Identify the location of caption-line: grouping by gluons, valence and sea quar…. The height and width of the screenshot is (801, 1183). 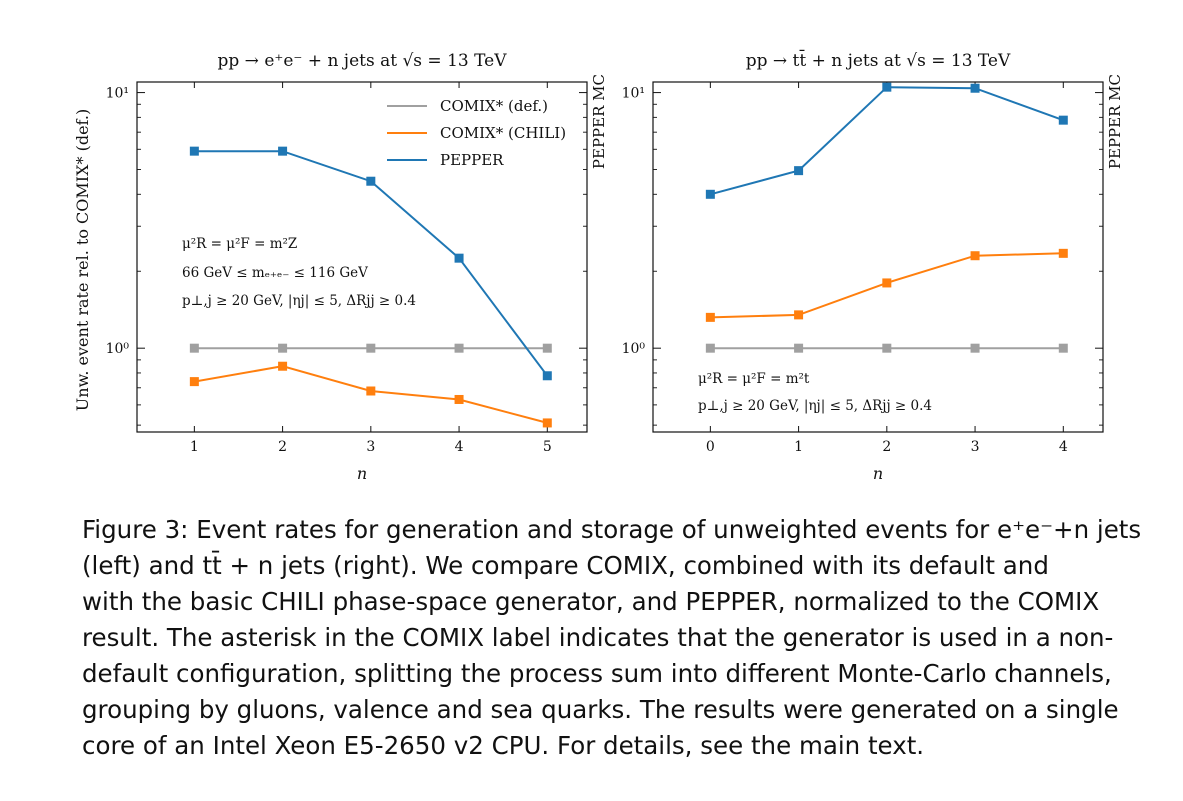
(600, 709).